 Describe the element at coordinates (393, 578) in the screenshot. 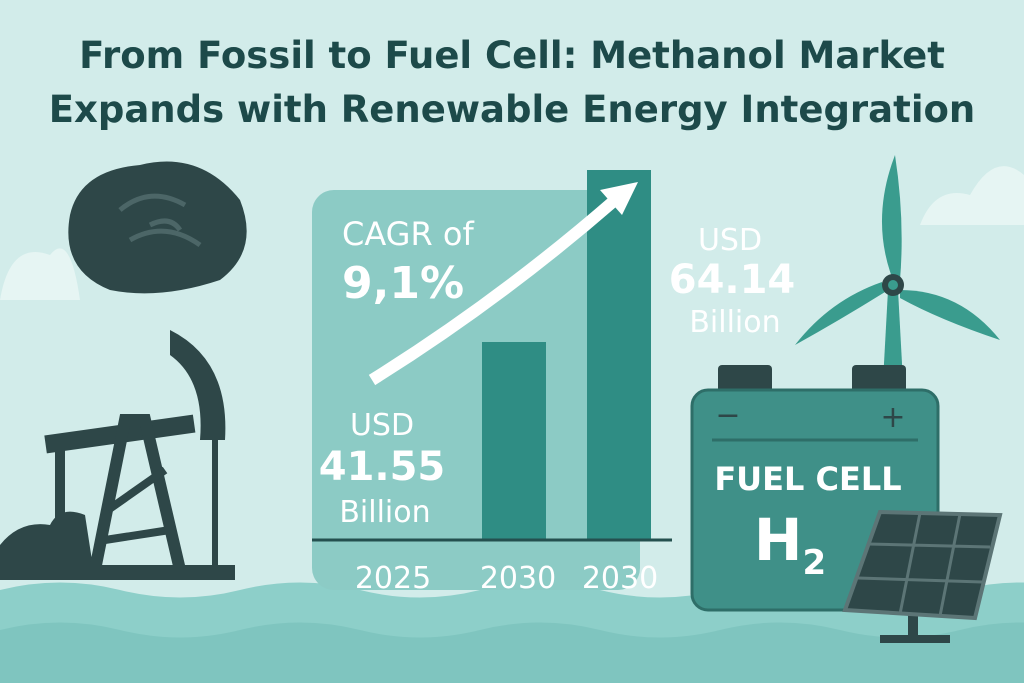

I see `year-label: 2025` at that location.